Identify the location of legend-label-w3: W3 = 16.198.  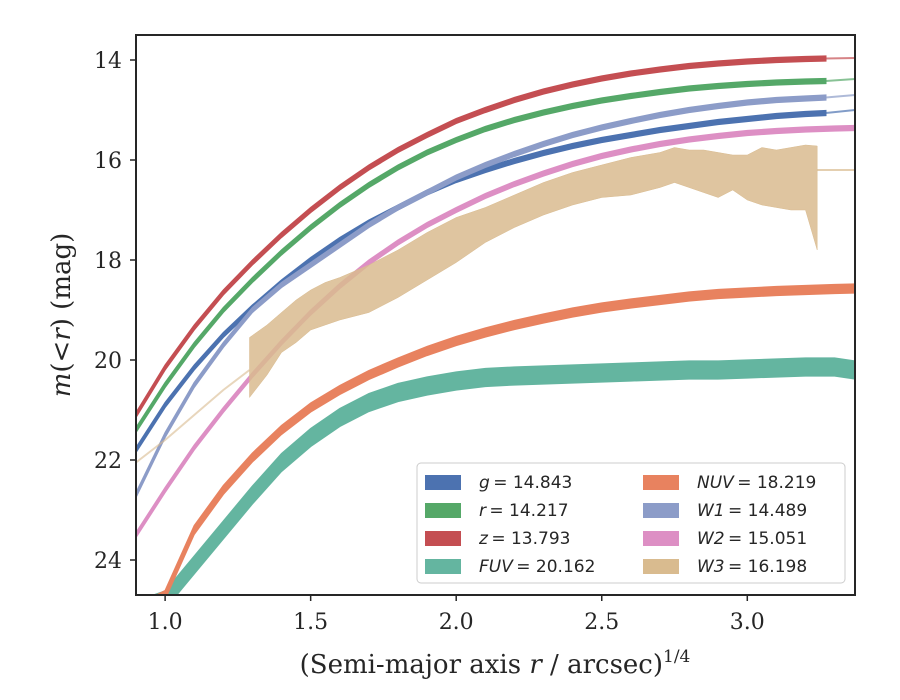
(752, 567).